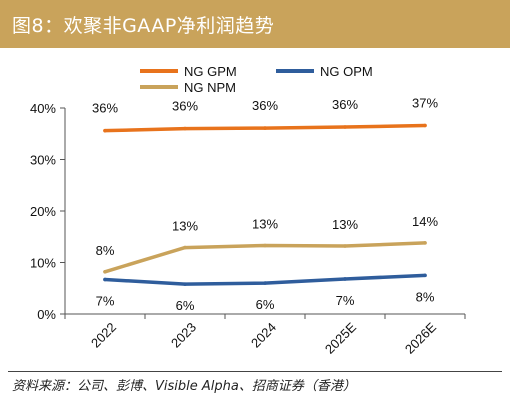 The height and width of the screenshot is (402, 510). I want to click on source-note: 资料来源：公司、彭博、Visible Alpha、招商证券（香港）, so click(184, 386).